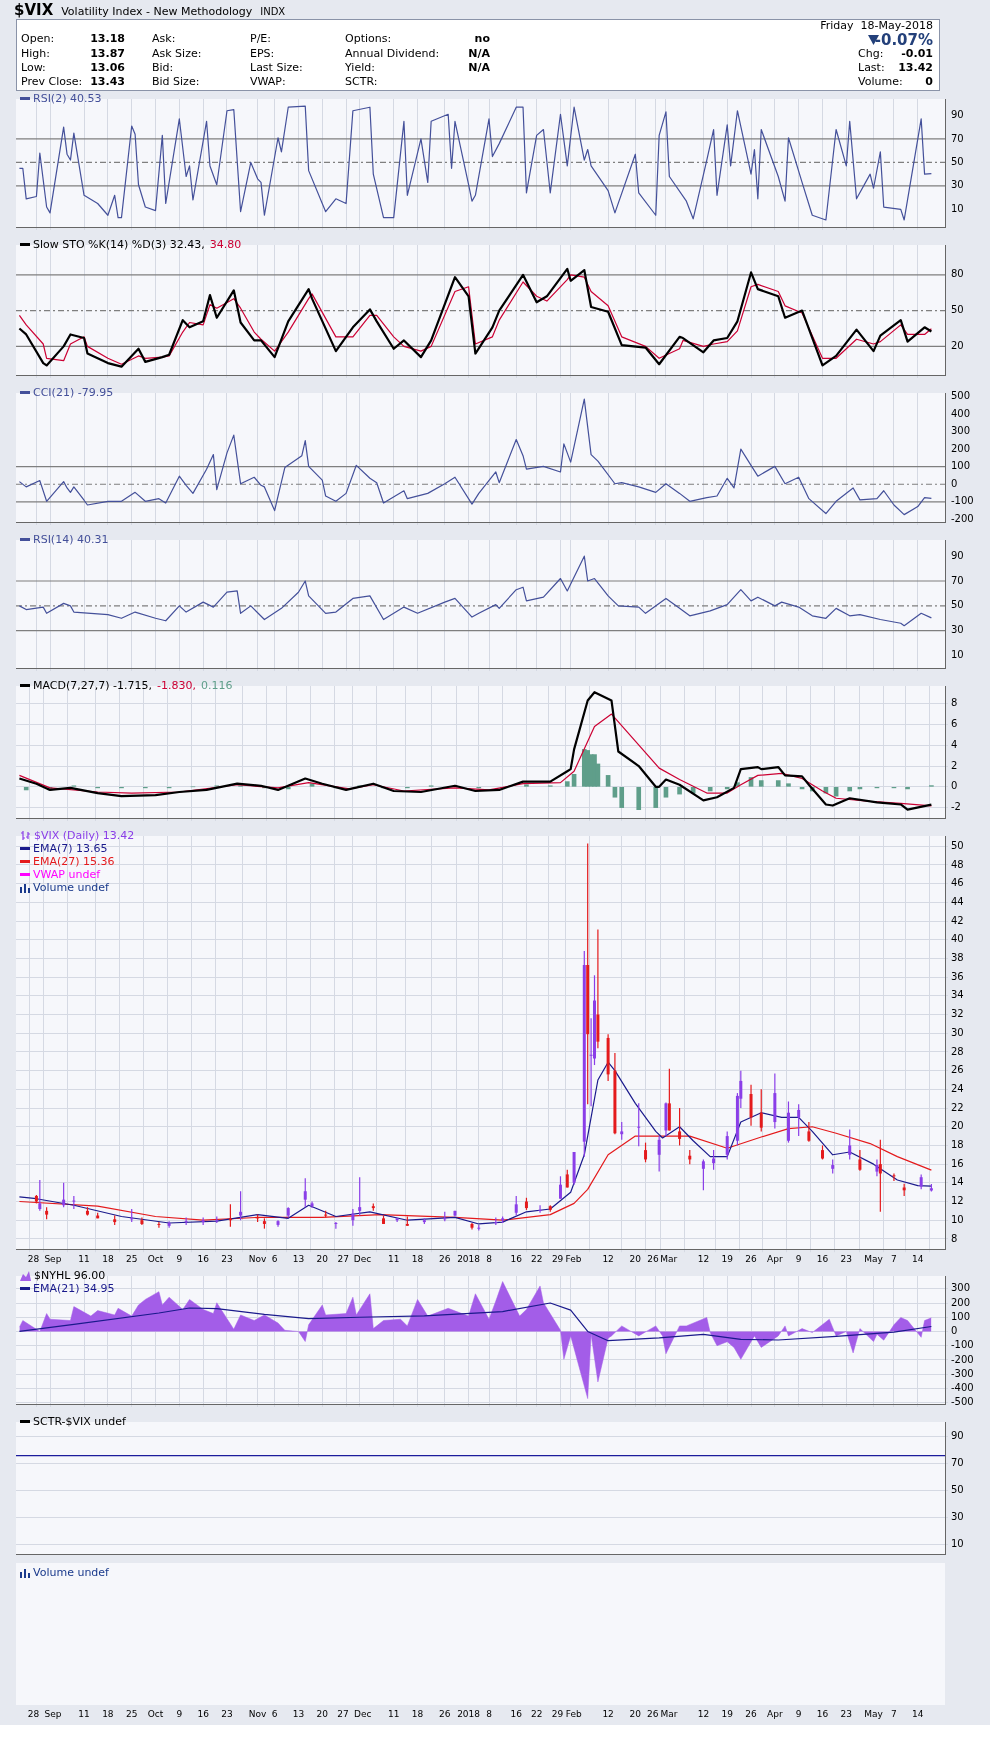 The height and width of the screenshot is (1737, 990). Describe the element at coordinates (84, 1258) in the screenshot. I see `x-tick-label: 11` at that location.